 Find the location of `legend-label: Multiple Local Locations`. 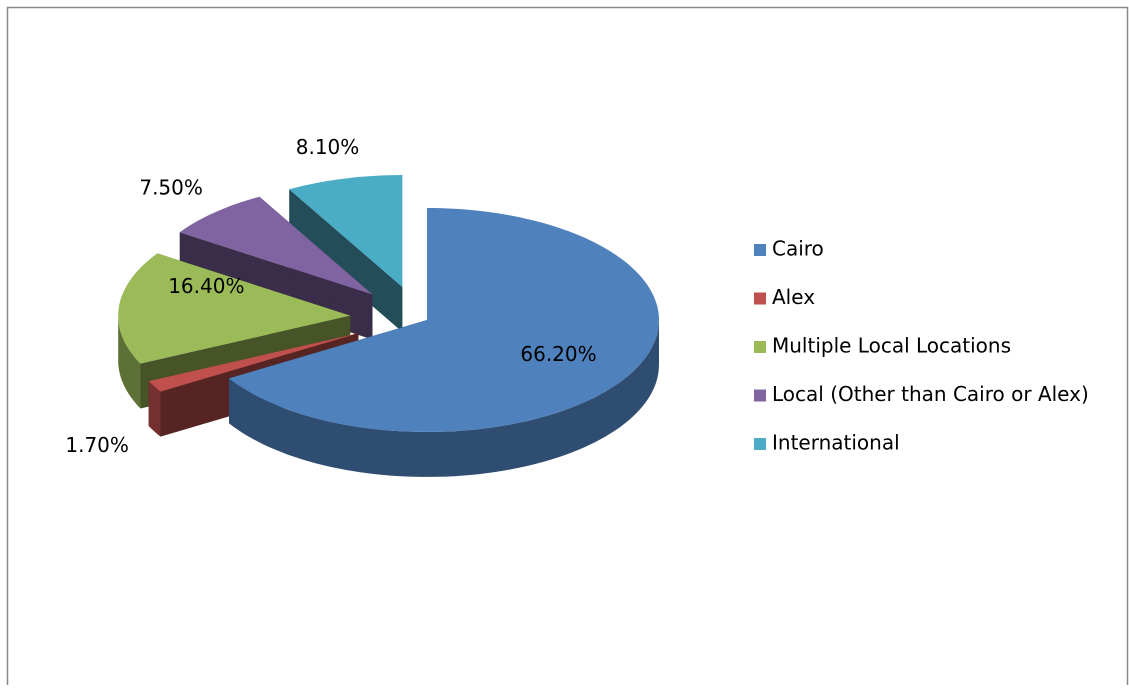

legend-label: Multiple Local Locations is located at coordinates (891, 346).